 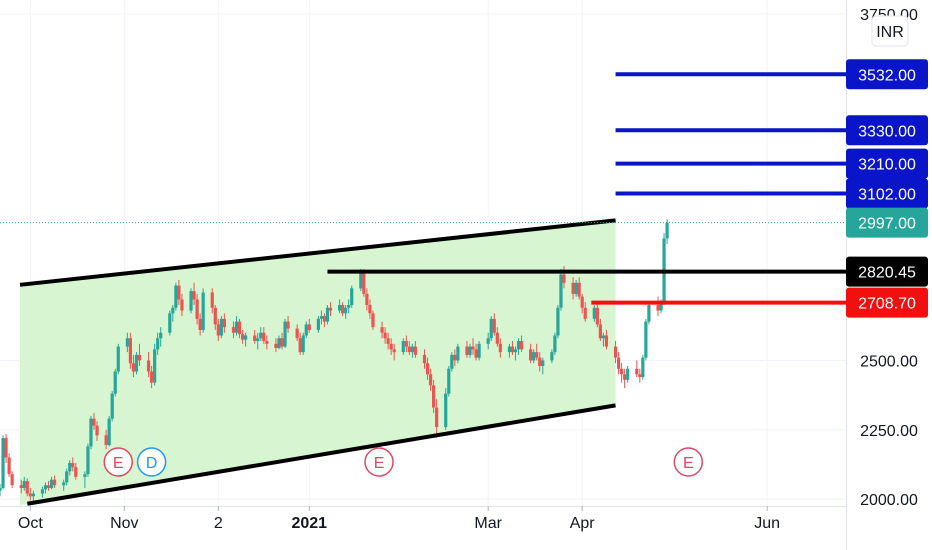 What do you see at coordinates (889, 500) in the screenshot?
I see `y-tick-label: 2000.00` at bounding box center [889, 500].